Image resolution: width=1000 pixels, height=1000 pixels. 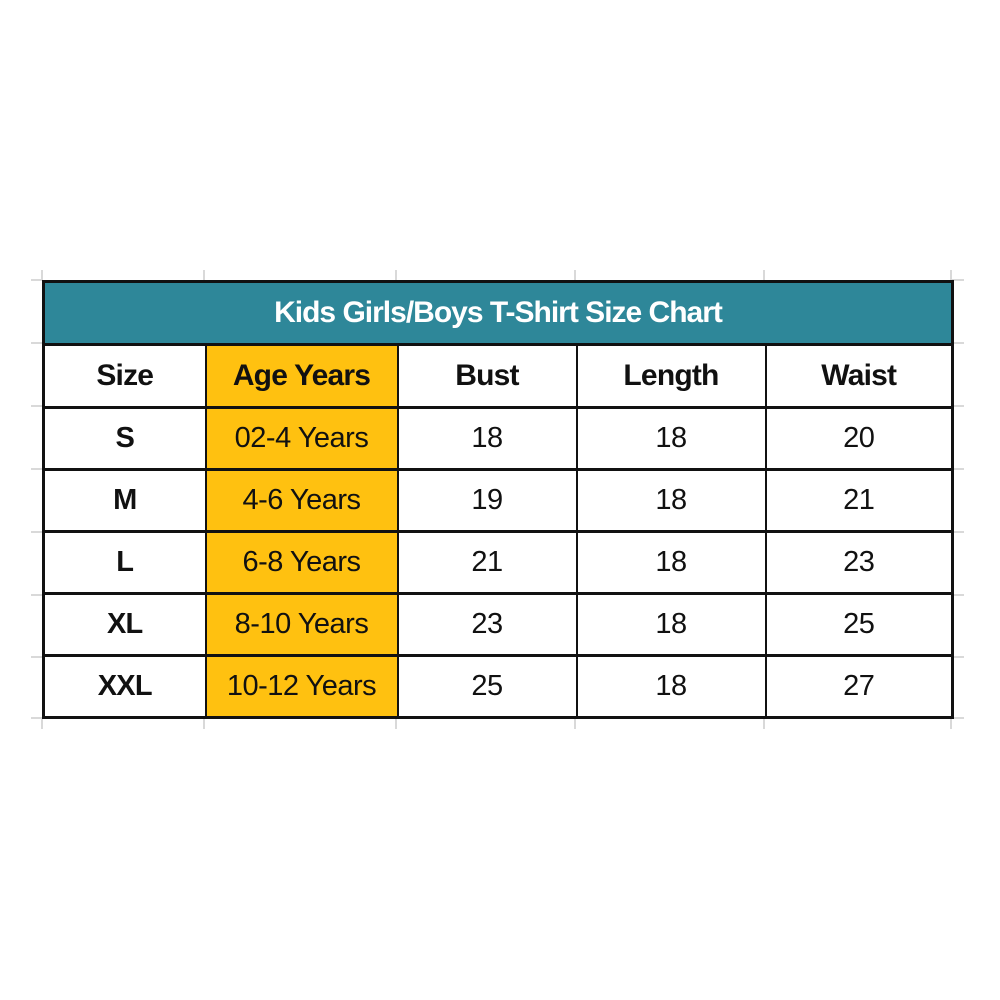 I want to click on bust-cell: 21, so click(x=487, y=562).